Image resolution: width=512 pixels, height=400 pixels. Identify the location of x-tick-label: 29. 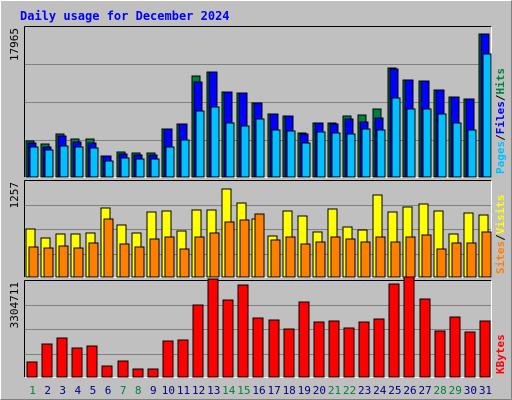
(455, 390).